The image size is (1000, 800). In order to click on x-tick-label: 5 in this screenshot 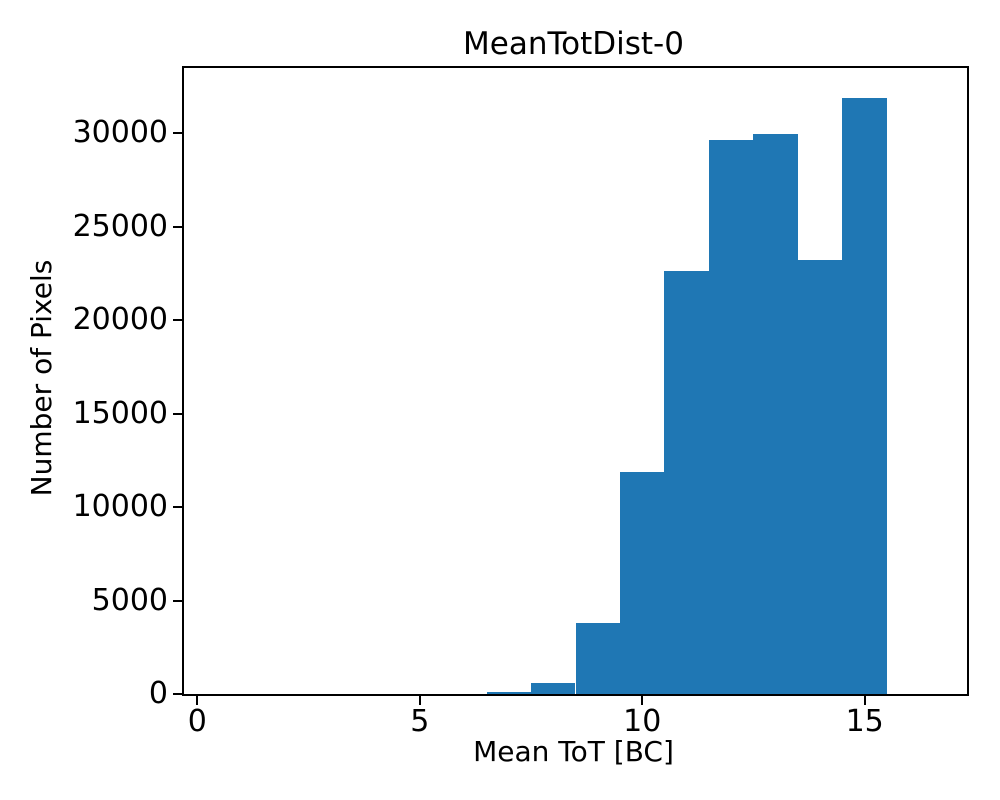, I will do `click(420, 721)`.